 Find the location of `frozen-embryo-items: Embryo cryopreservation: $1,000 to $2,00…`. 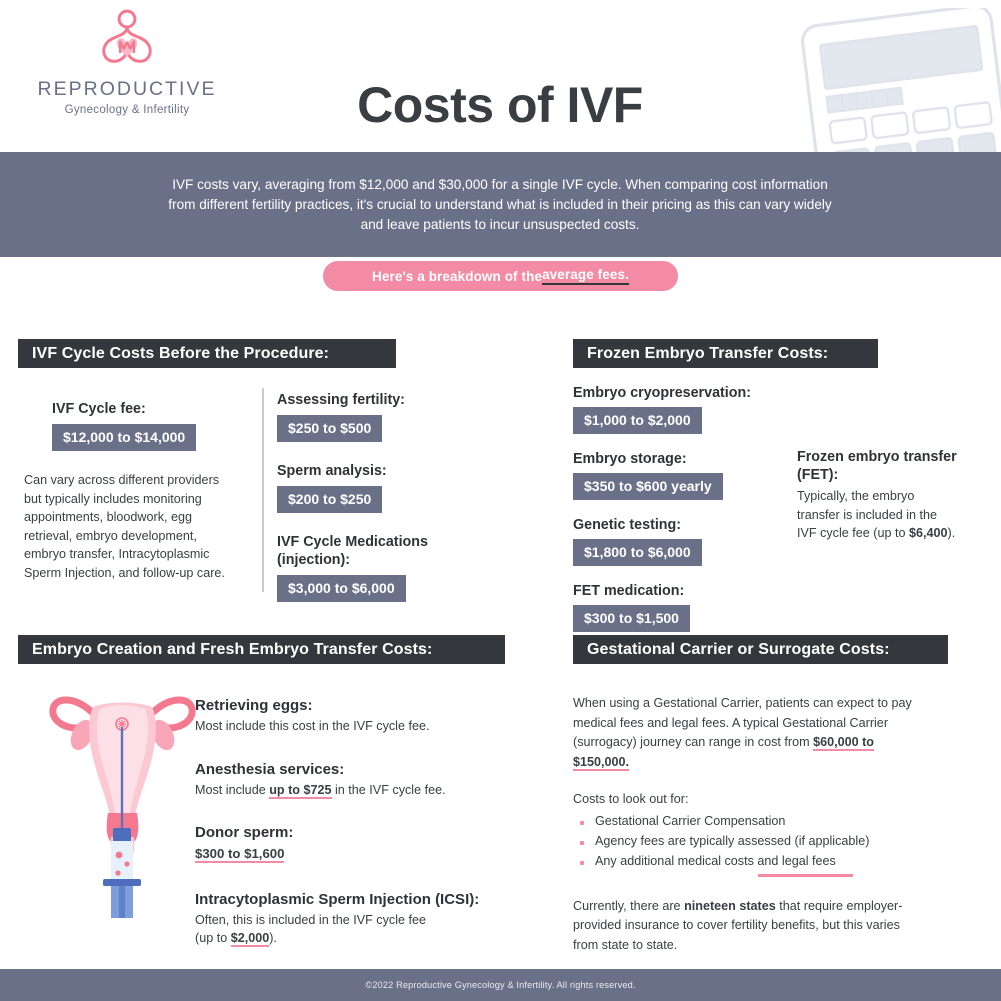

frozen-embryo-items: Embryo cryopreservation: $1,000 to $2,00… is located at coordinates (673, 508).